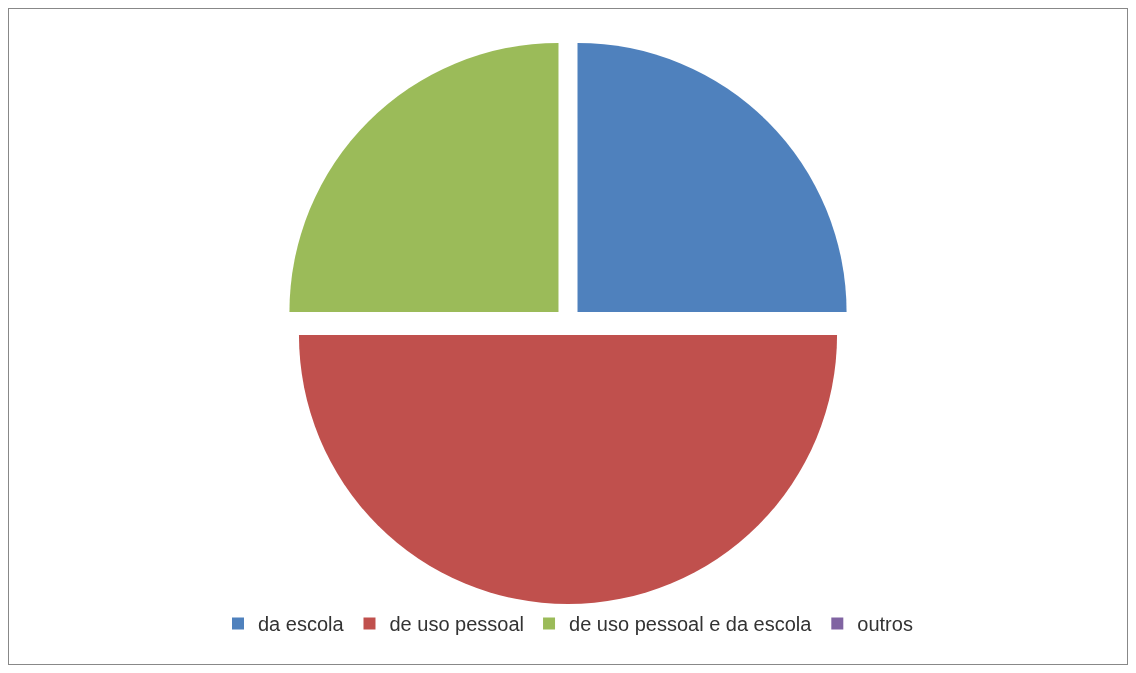 Image resolution: width=1136 pixels, height=673 pixels. Describe the element at coordinates (457, 624) in the screenshot. I see `legend-label: de uso pessoal` at that location.